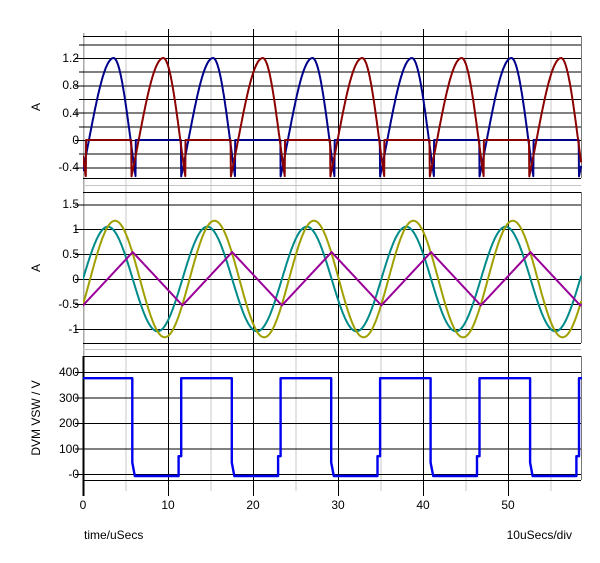  Describe the element at coordinates (423, 505) in the screenshot. I see `x-tick-label: 40` at that location.